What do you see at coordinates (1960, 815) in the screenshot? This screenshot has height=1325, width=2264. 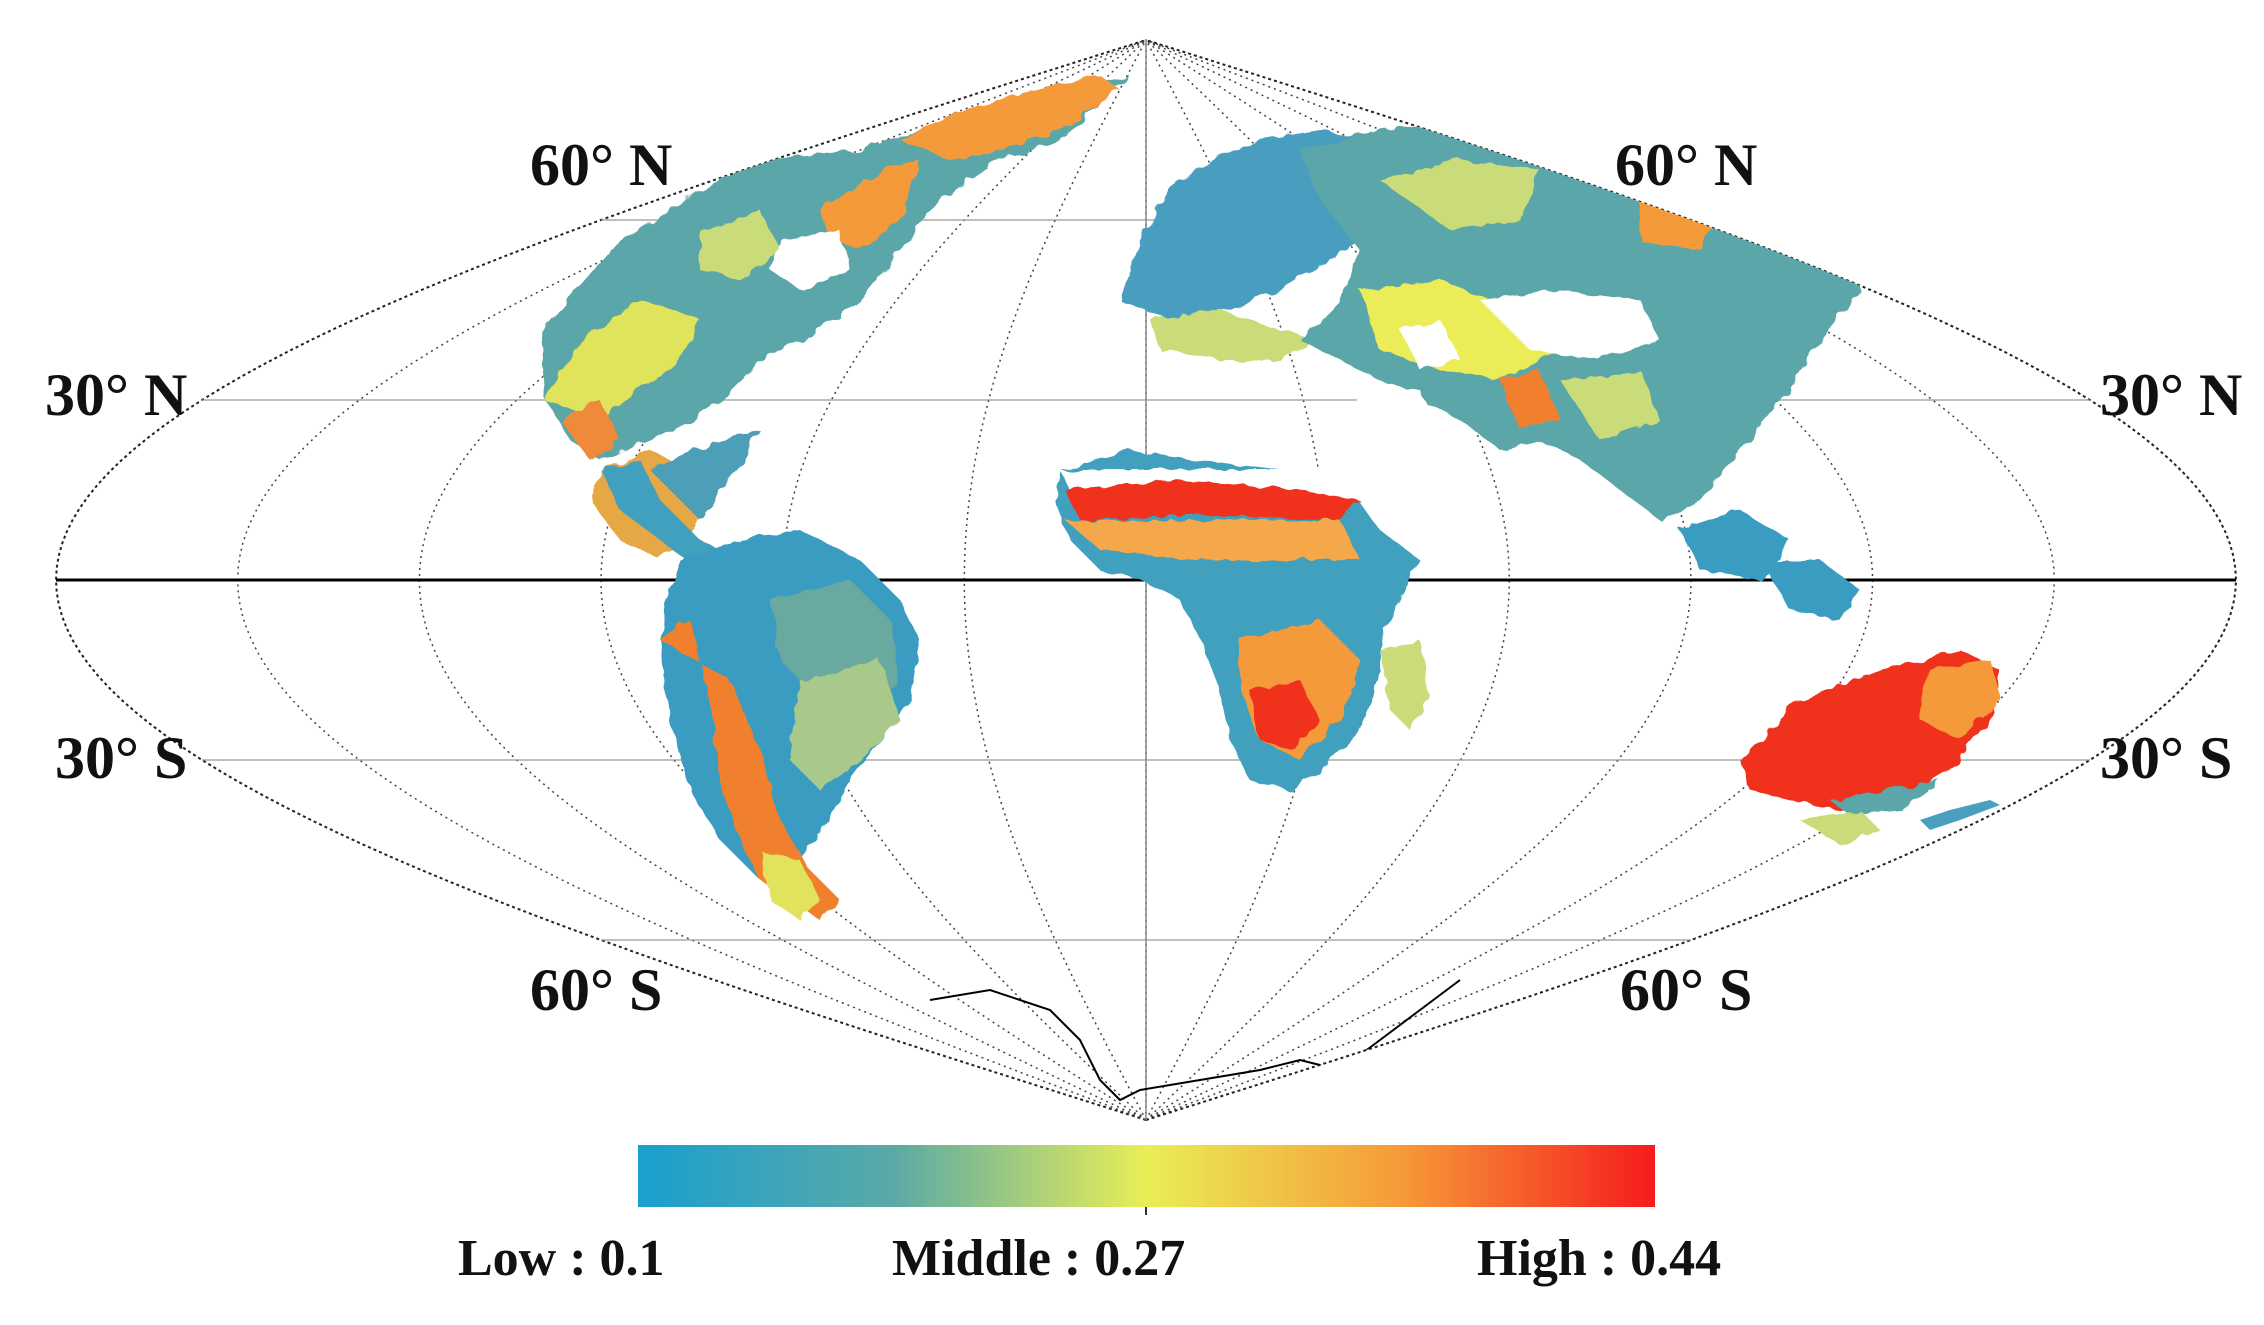 I see `new-zealand` at bounding box center [1960, 815].